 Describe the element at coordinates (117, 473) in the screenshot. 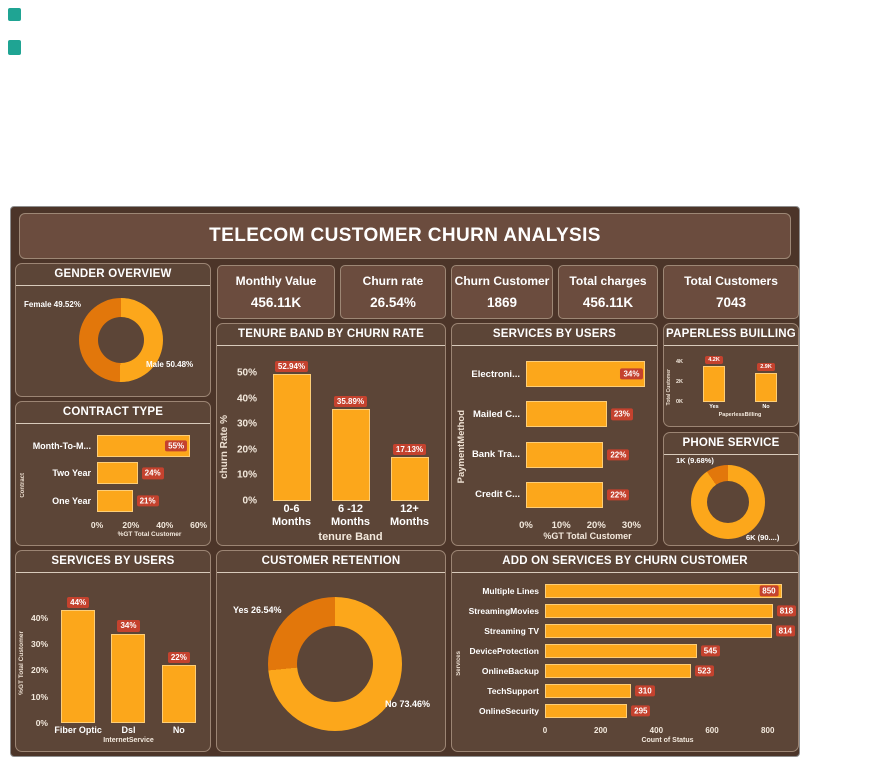

I see `bar-two-year` at that location.